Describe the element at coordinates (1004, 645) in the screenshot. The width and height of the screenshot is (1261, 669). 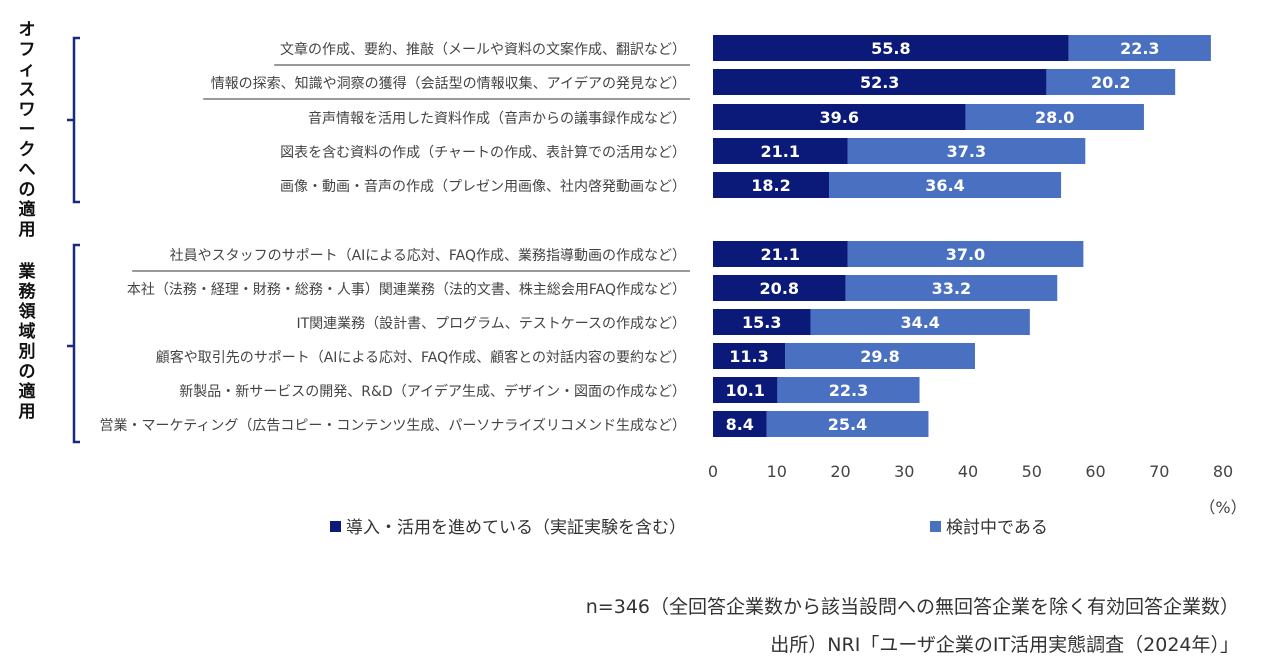
I see `source-note: 出所）NRI「ユーザ企業のIT活用実態調査（2024年）」` at that location.